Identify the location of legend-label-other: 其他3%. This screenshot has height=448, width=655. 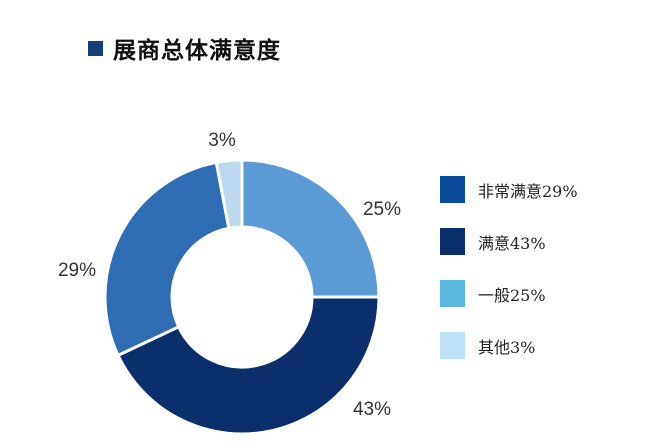
(507, 347).